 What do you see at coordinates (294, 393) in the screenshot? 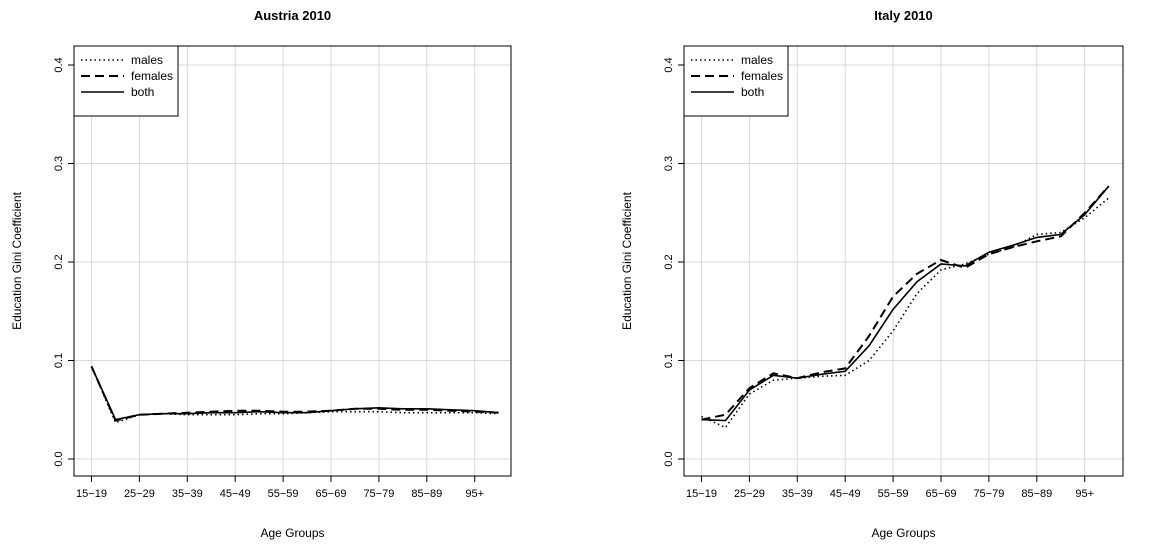
I see `series-line-both` at bounding box center [294, 393].